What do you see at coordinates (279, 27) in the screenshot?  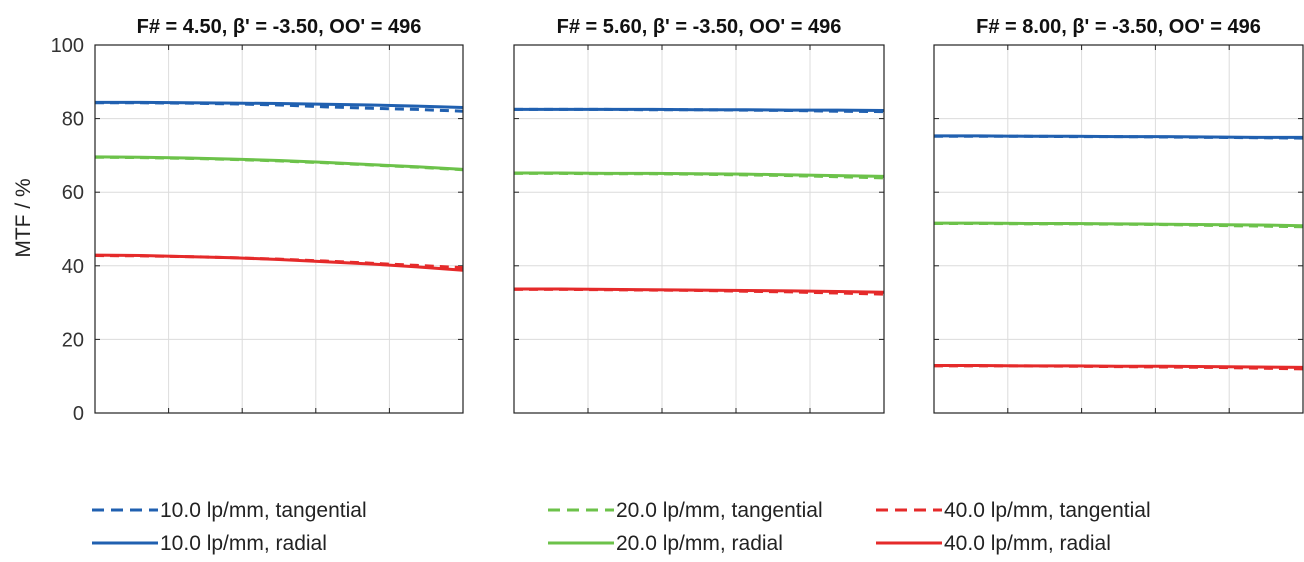 I see `chart-title: F# = 4.50, β' = -3.50, OO' = 496` at bounding box center [279, 27].